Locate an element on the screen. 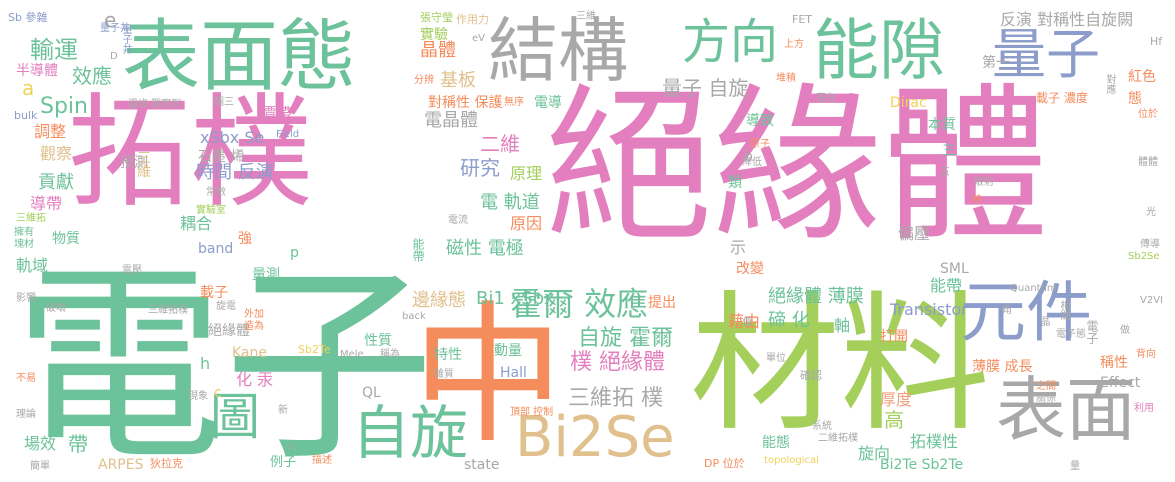 Image resolution: width=1175 pixels, height=482 pixels. word-danwei: 單位 is located at coordinates (776, 358).